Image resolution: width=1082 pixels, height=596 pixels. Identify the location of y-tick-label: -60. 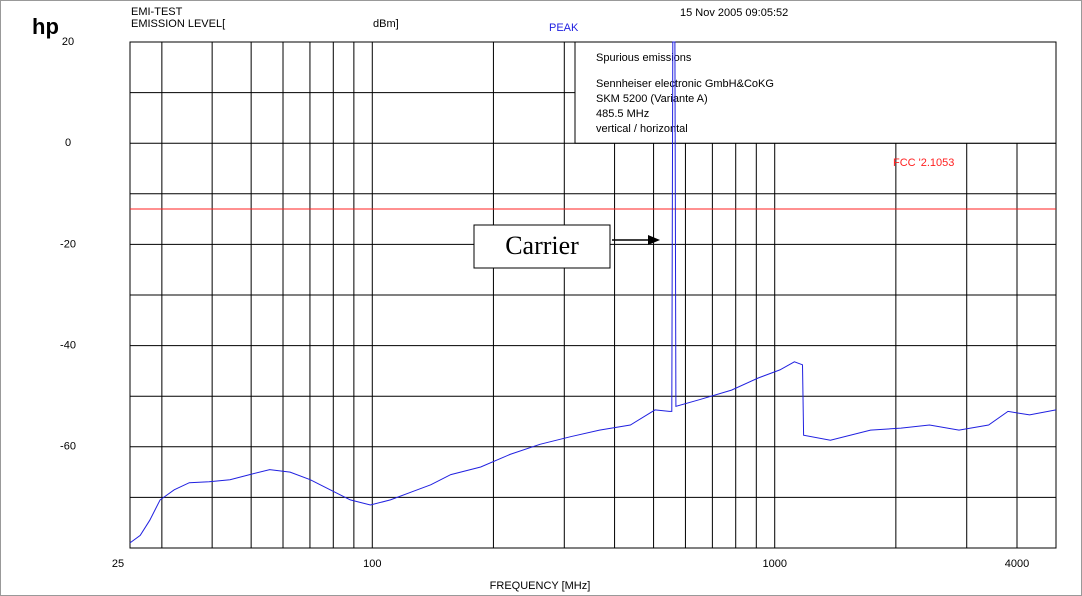
(68, 447).